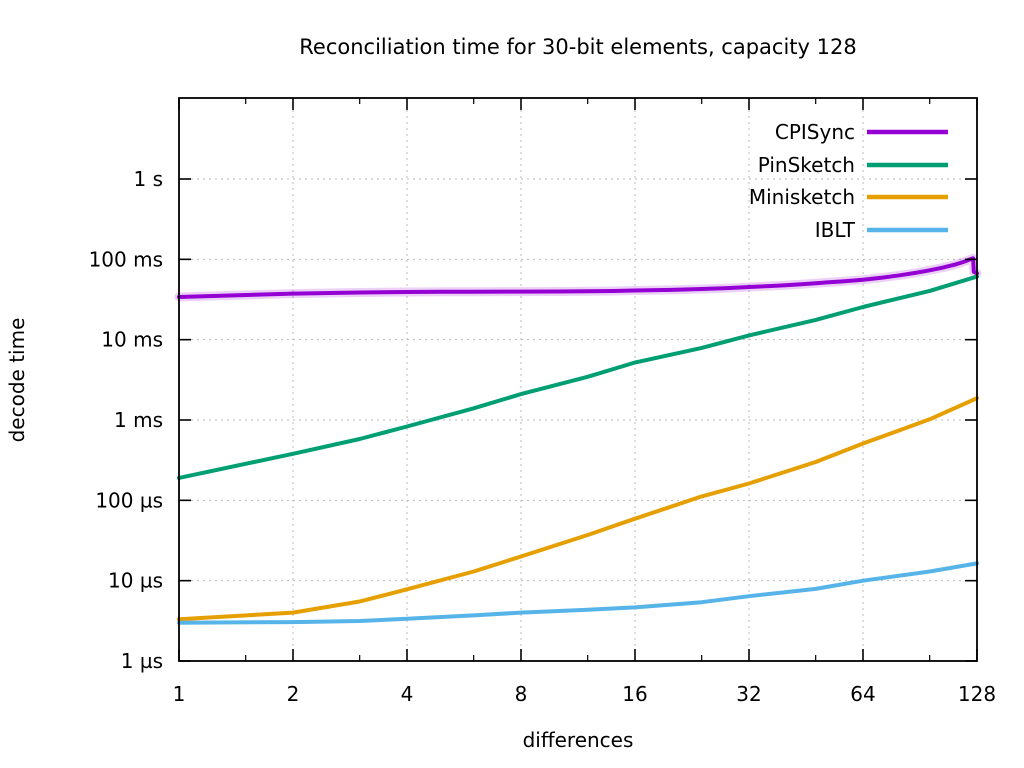 Image resolution: width=1024 pixels, height=768 pixels. I want to click on x-tick-label: 64, so click(862, 694).